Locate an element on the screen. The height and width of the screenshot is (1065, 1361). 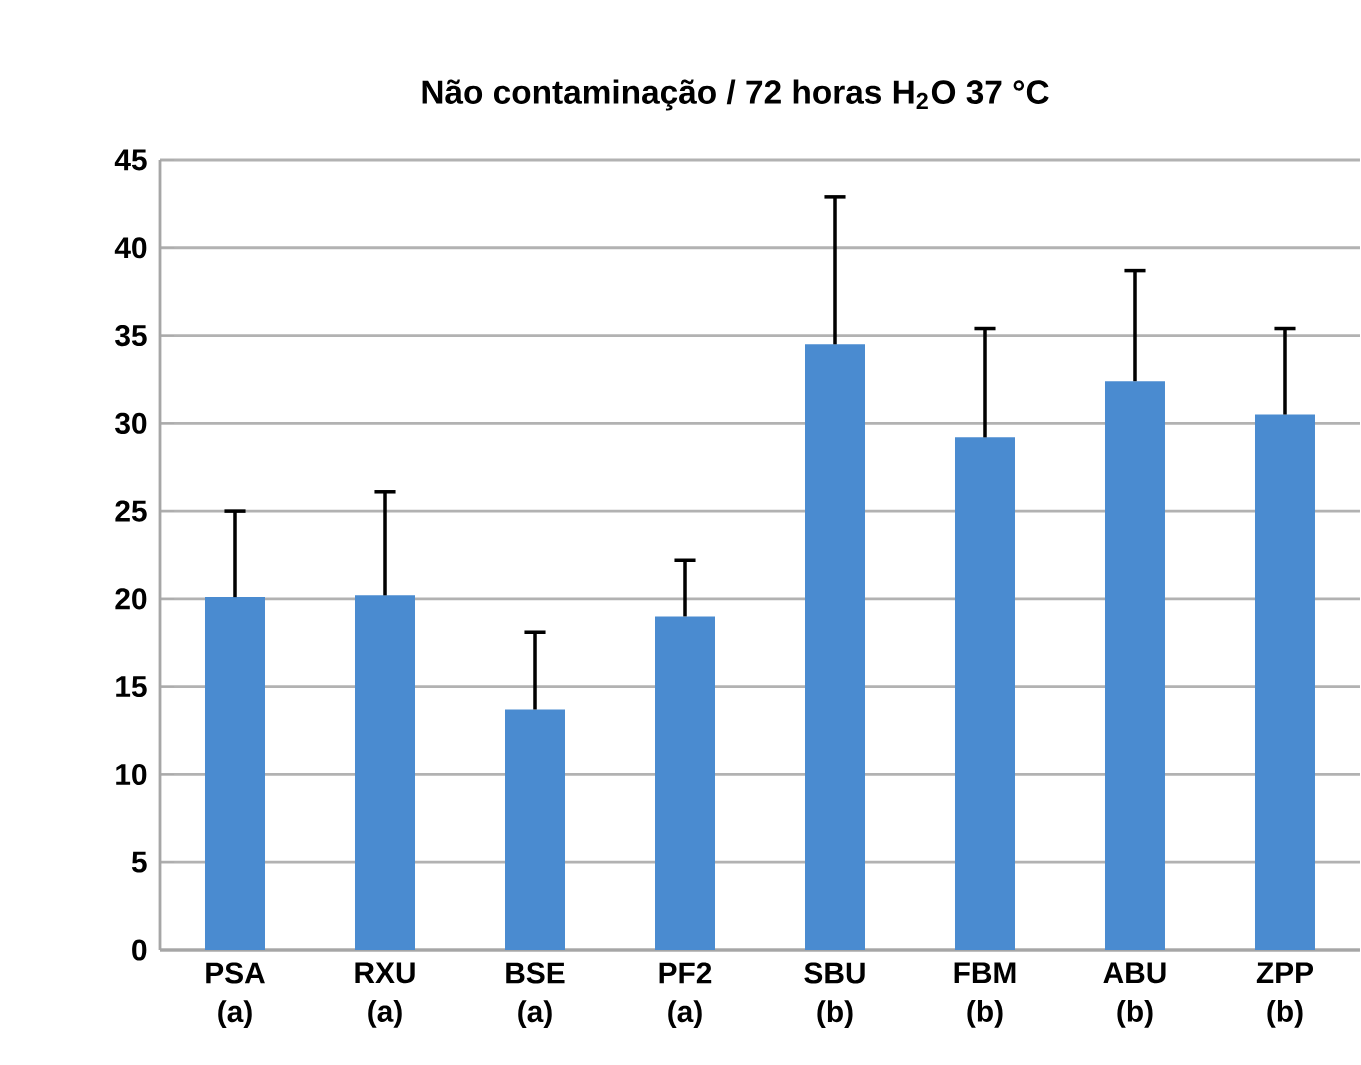
y-tick-label: 20 is located at coordinates (131, 599).